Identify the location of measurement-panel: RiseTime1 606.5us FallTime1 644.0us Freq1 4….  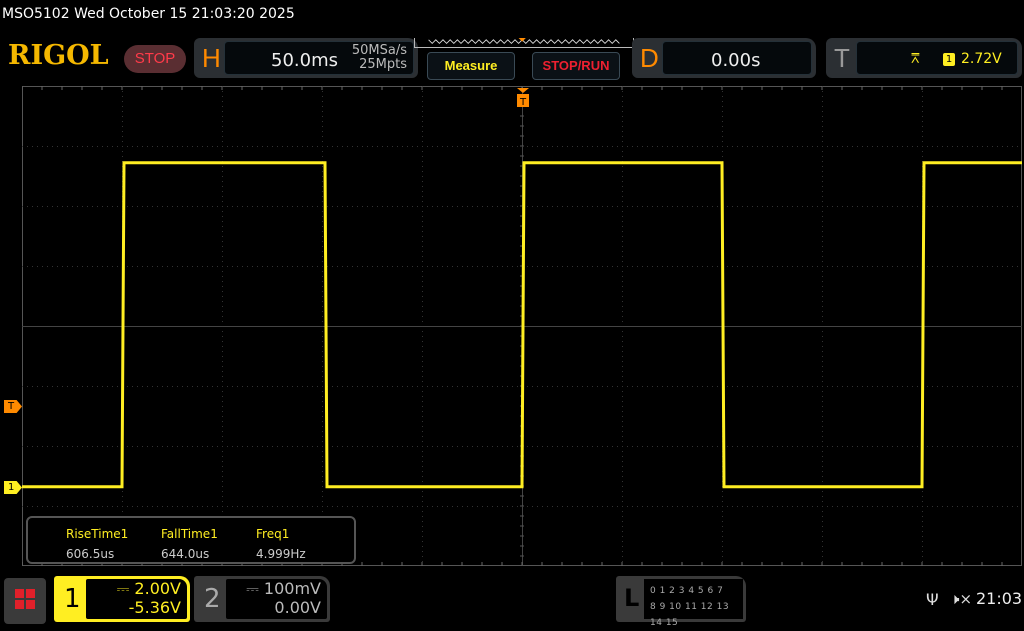
(191, 540).